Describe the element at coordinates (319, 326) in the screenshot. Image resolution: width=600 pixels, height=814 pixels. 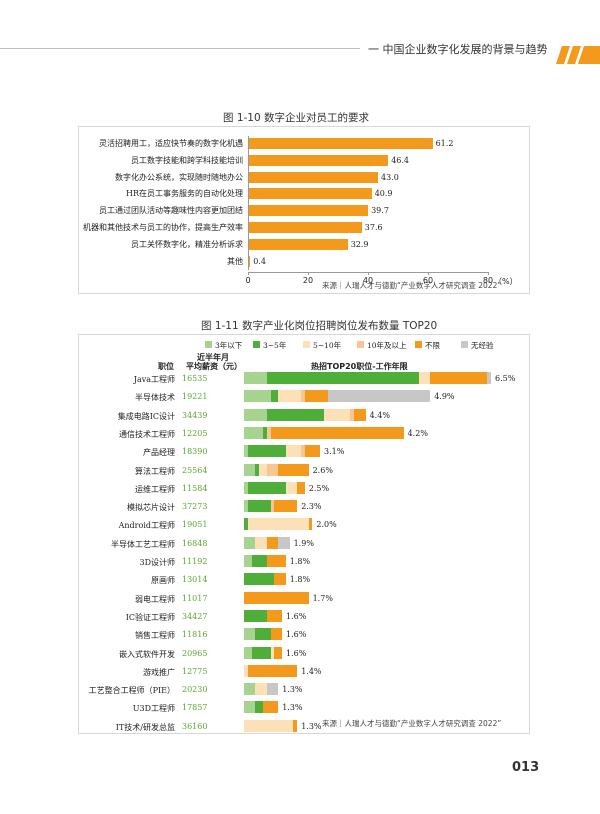
I see `figure2-title: 图 1-11 数字产业化岗位招聘岗位发布数量 TOP20` at that location.